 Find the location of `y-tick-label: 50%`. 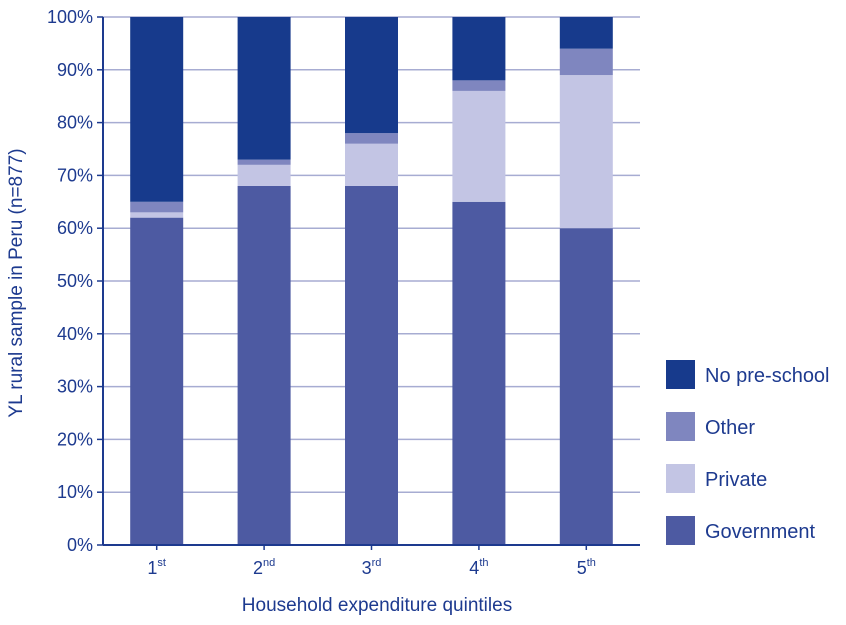

y-tick-label: 50% is located at coordinates (75, 281).